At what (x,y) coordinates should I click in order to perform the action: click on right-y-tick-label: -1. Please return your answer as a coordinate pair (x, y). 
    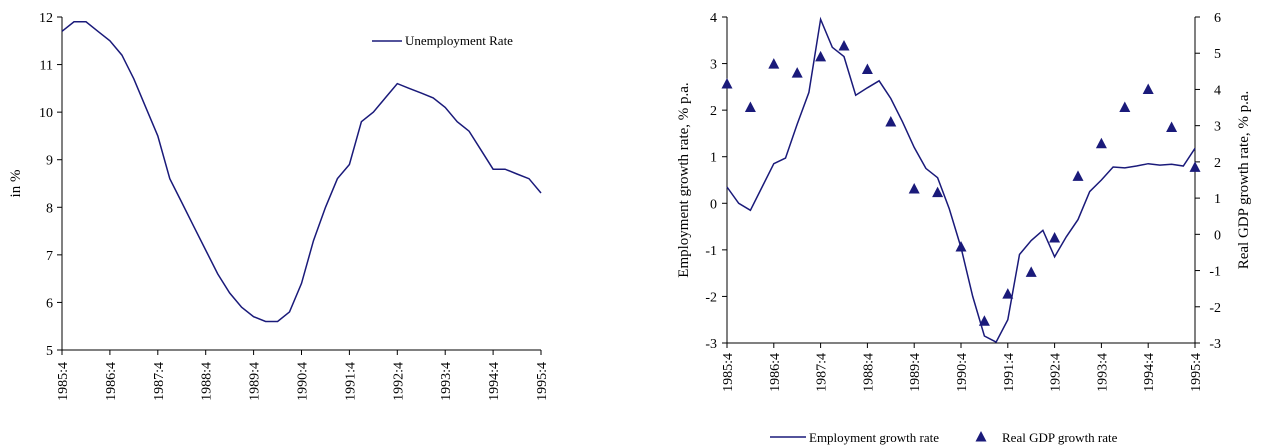
    Looking at the image, I should click on (1215, 272).